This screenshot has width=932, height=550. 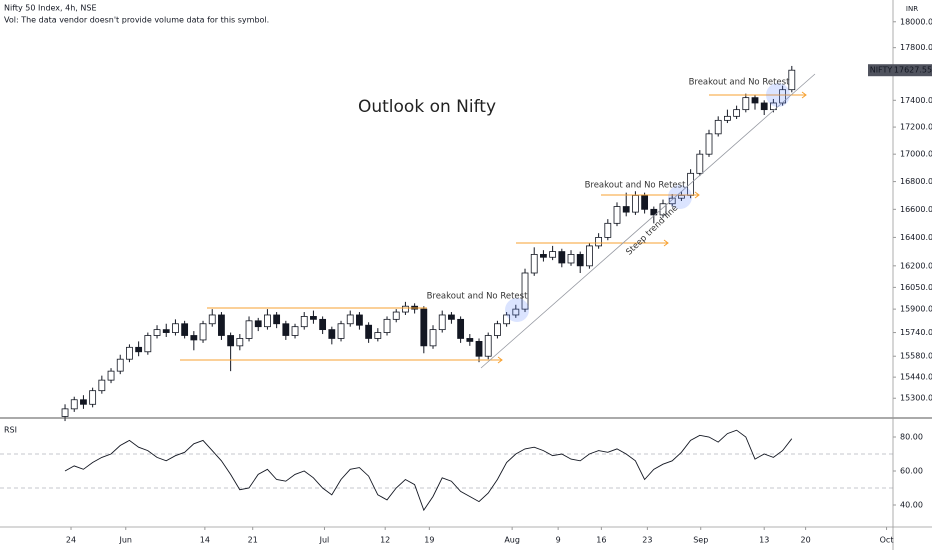 What do you see at coordinates (806, 540) in the screenshot?
I see `x-tick-label: 20` at bounding box center [806, 540].